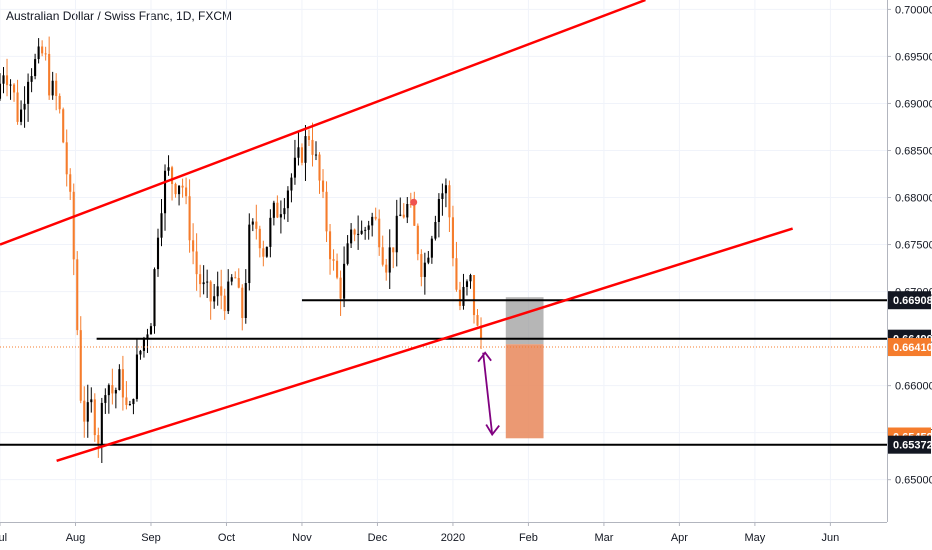  What do you see at coordinates (913, 151) in the screenshot?
I see `price-tick-label: 0.68500` at bounding box center [913, 151].